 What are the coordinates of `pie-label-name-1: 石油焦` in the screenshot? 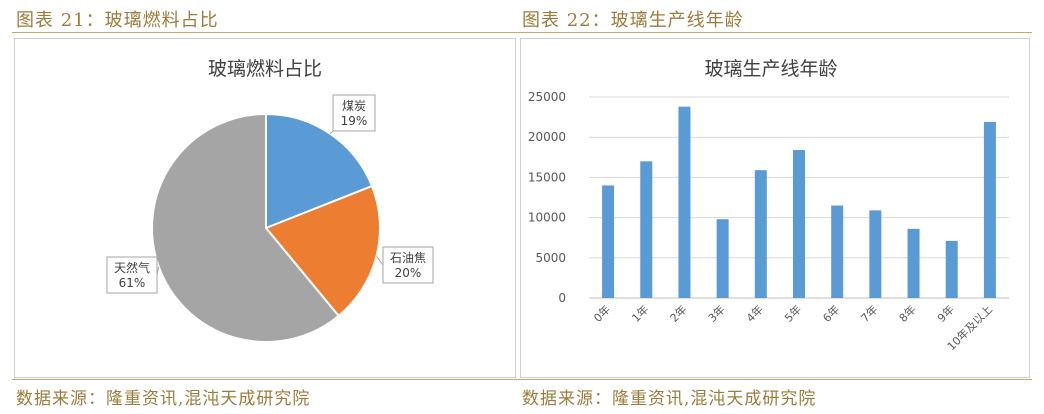 It's located at (408, 258).